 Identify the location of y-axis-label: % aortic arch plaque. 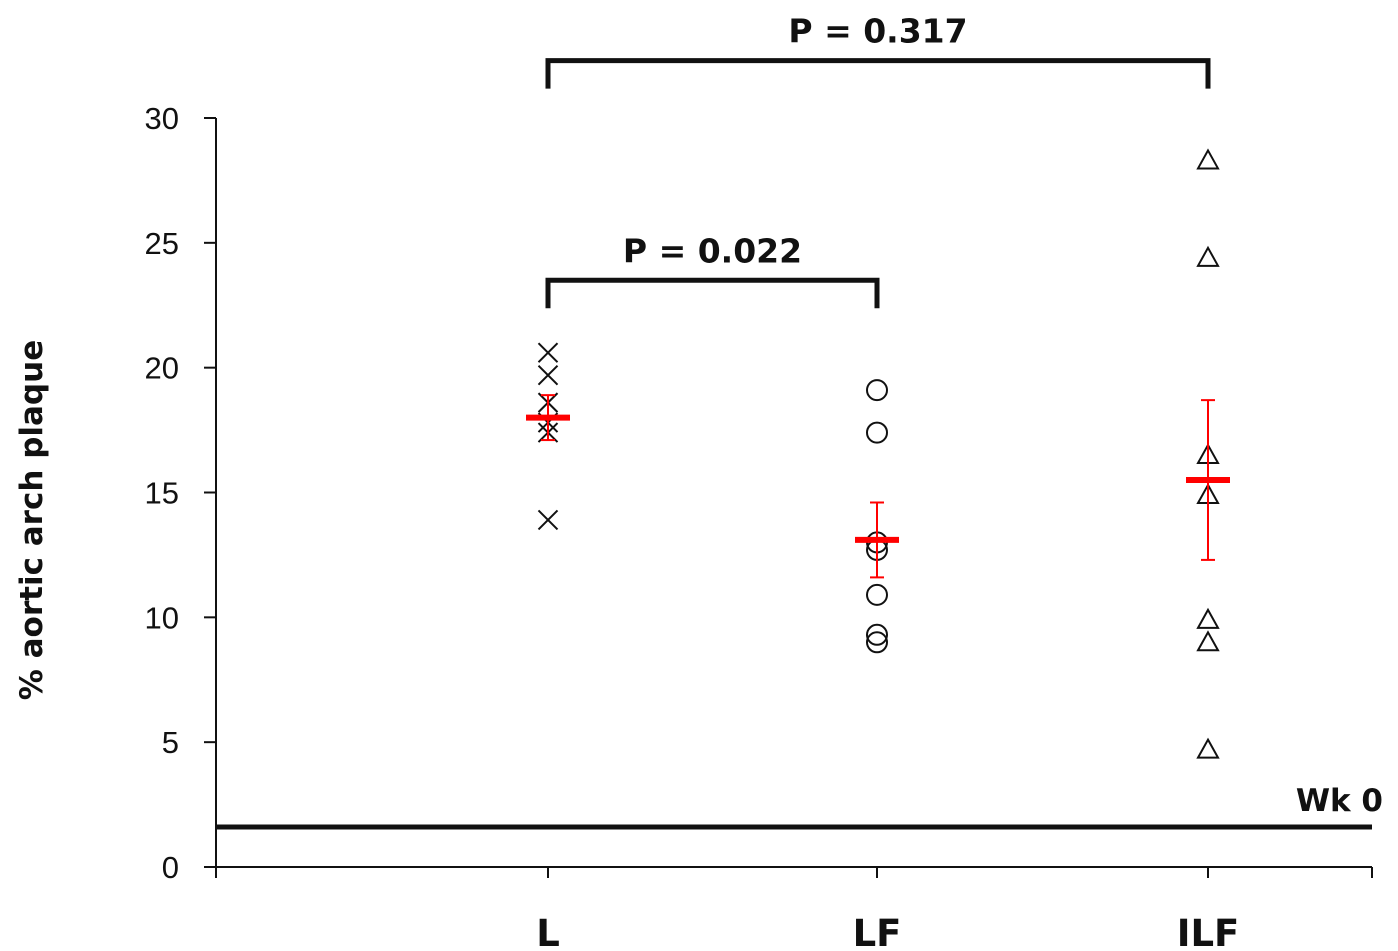
(32, 520).